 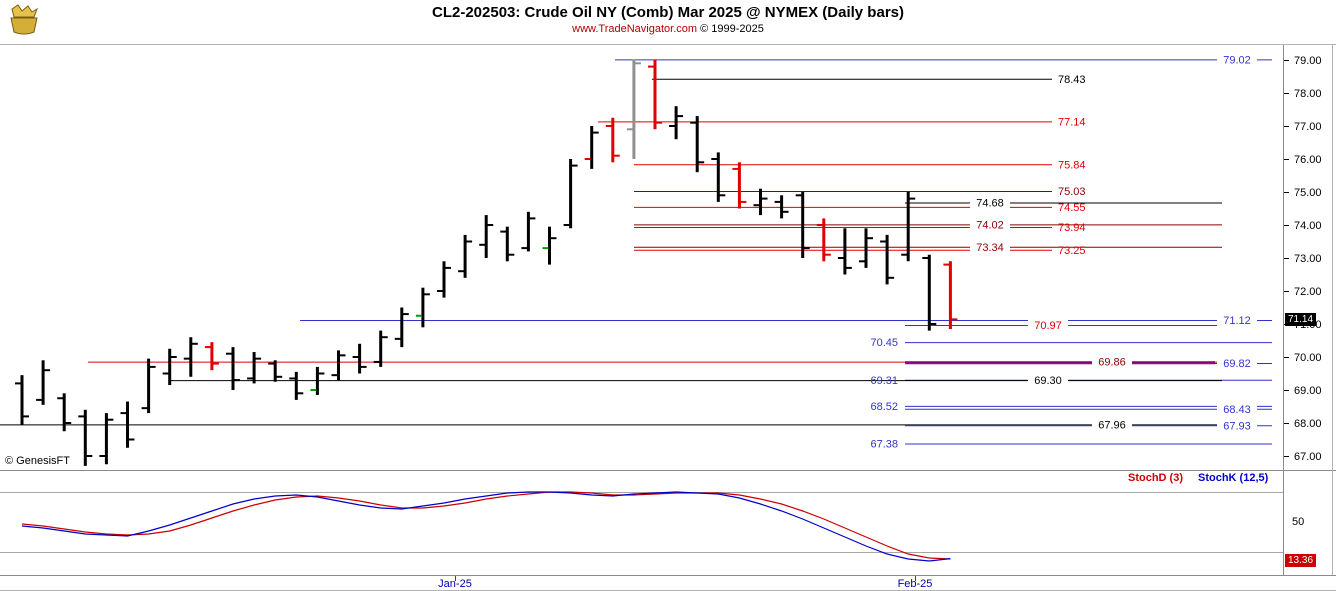 What do you see at coordinates (1308, 424) in the screenshot?
I see `price-axis-label: 68.00` at bounding box center [1308, 424].